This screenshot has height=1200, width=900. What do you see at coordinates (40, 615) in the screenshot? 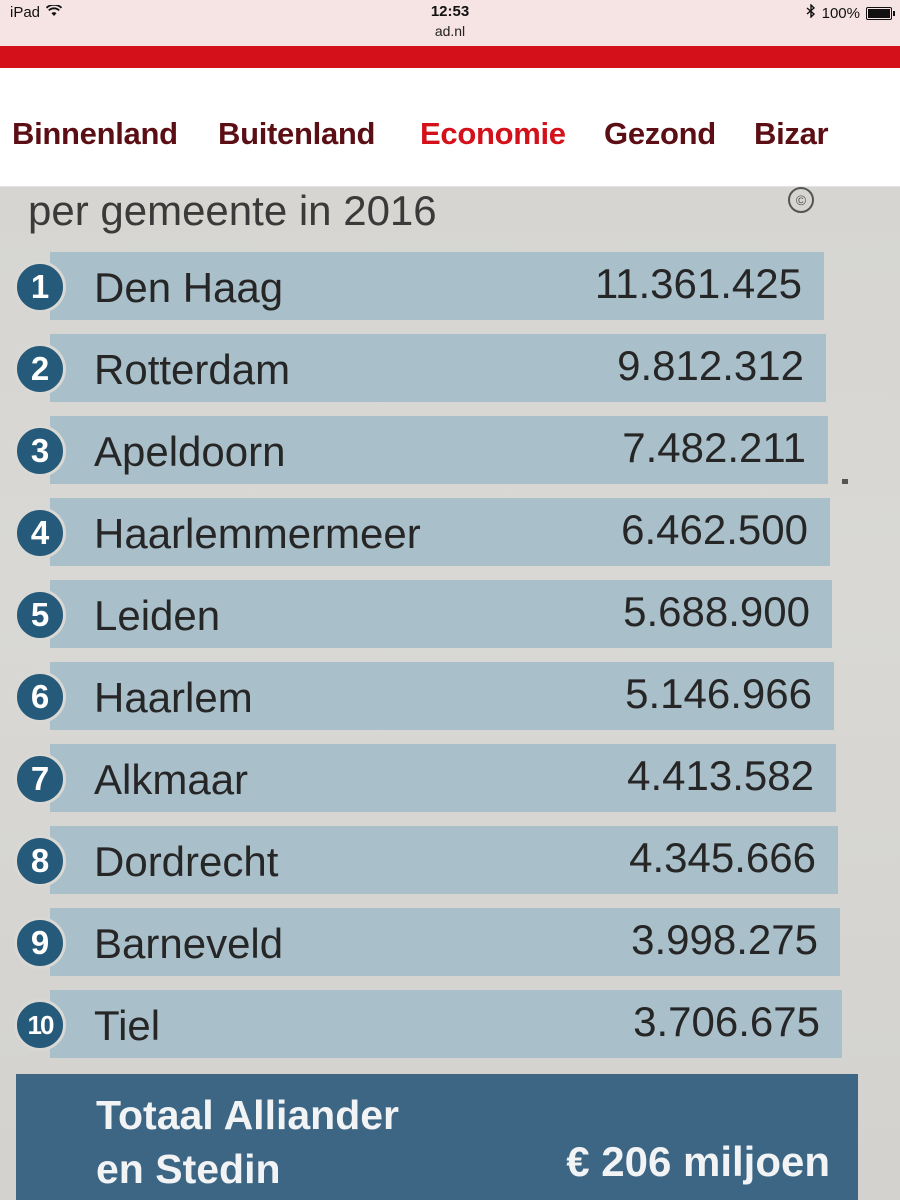
I see `rank-badge: 5` at bounding box center [40, 615].